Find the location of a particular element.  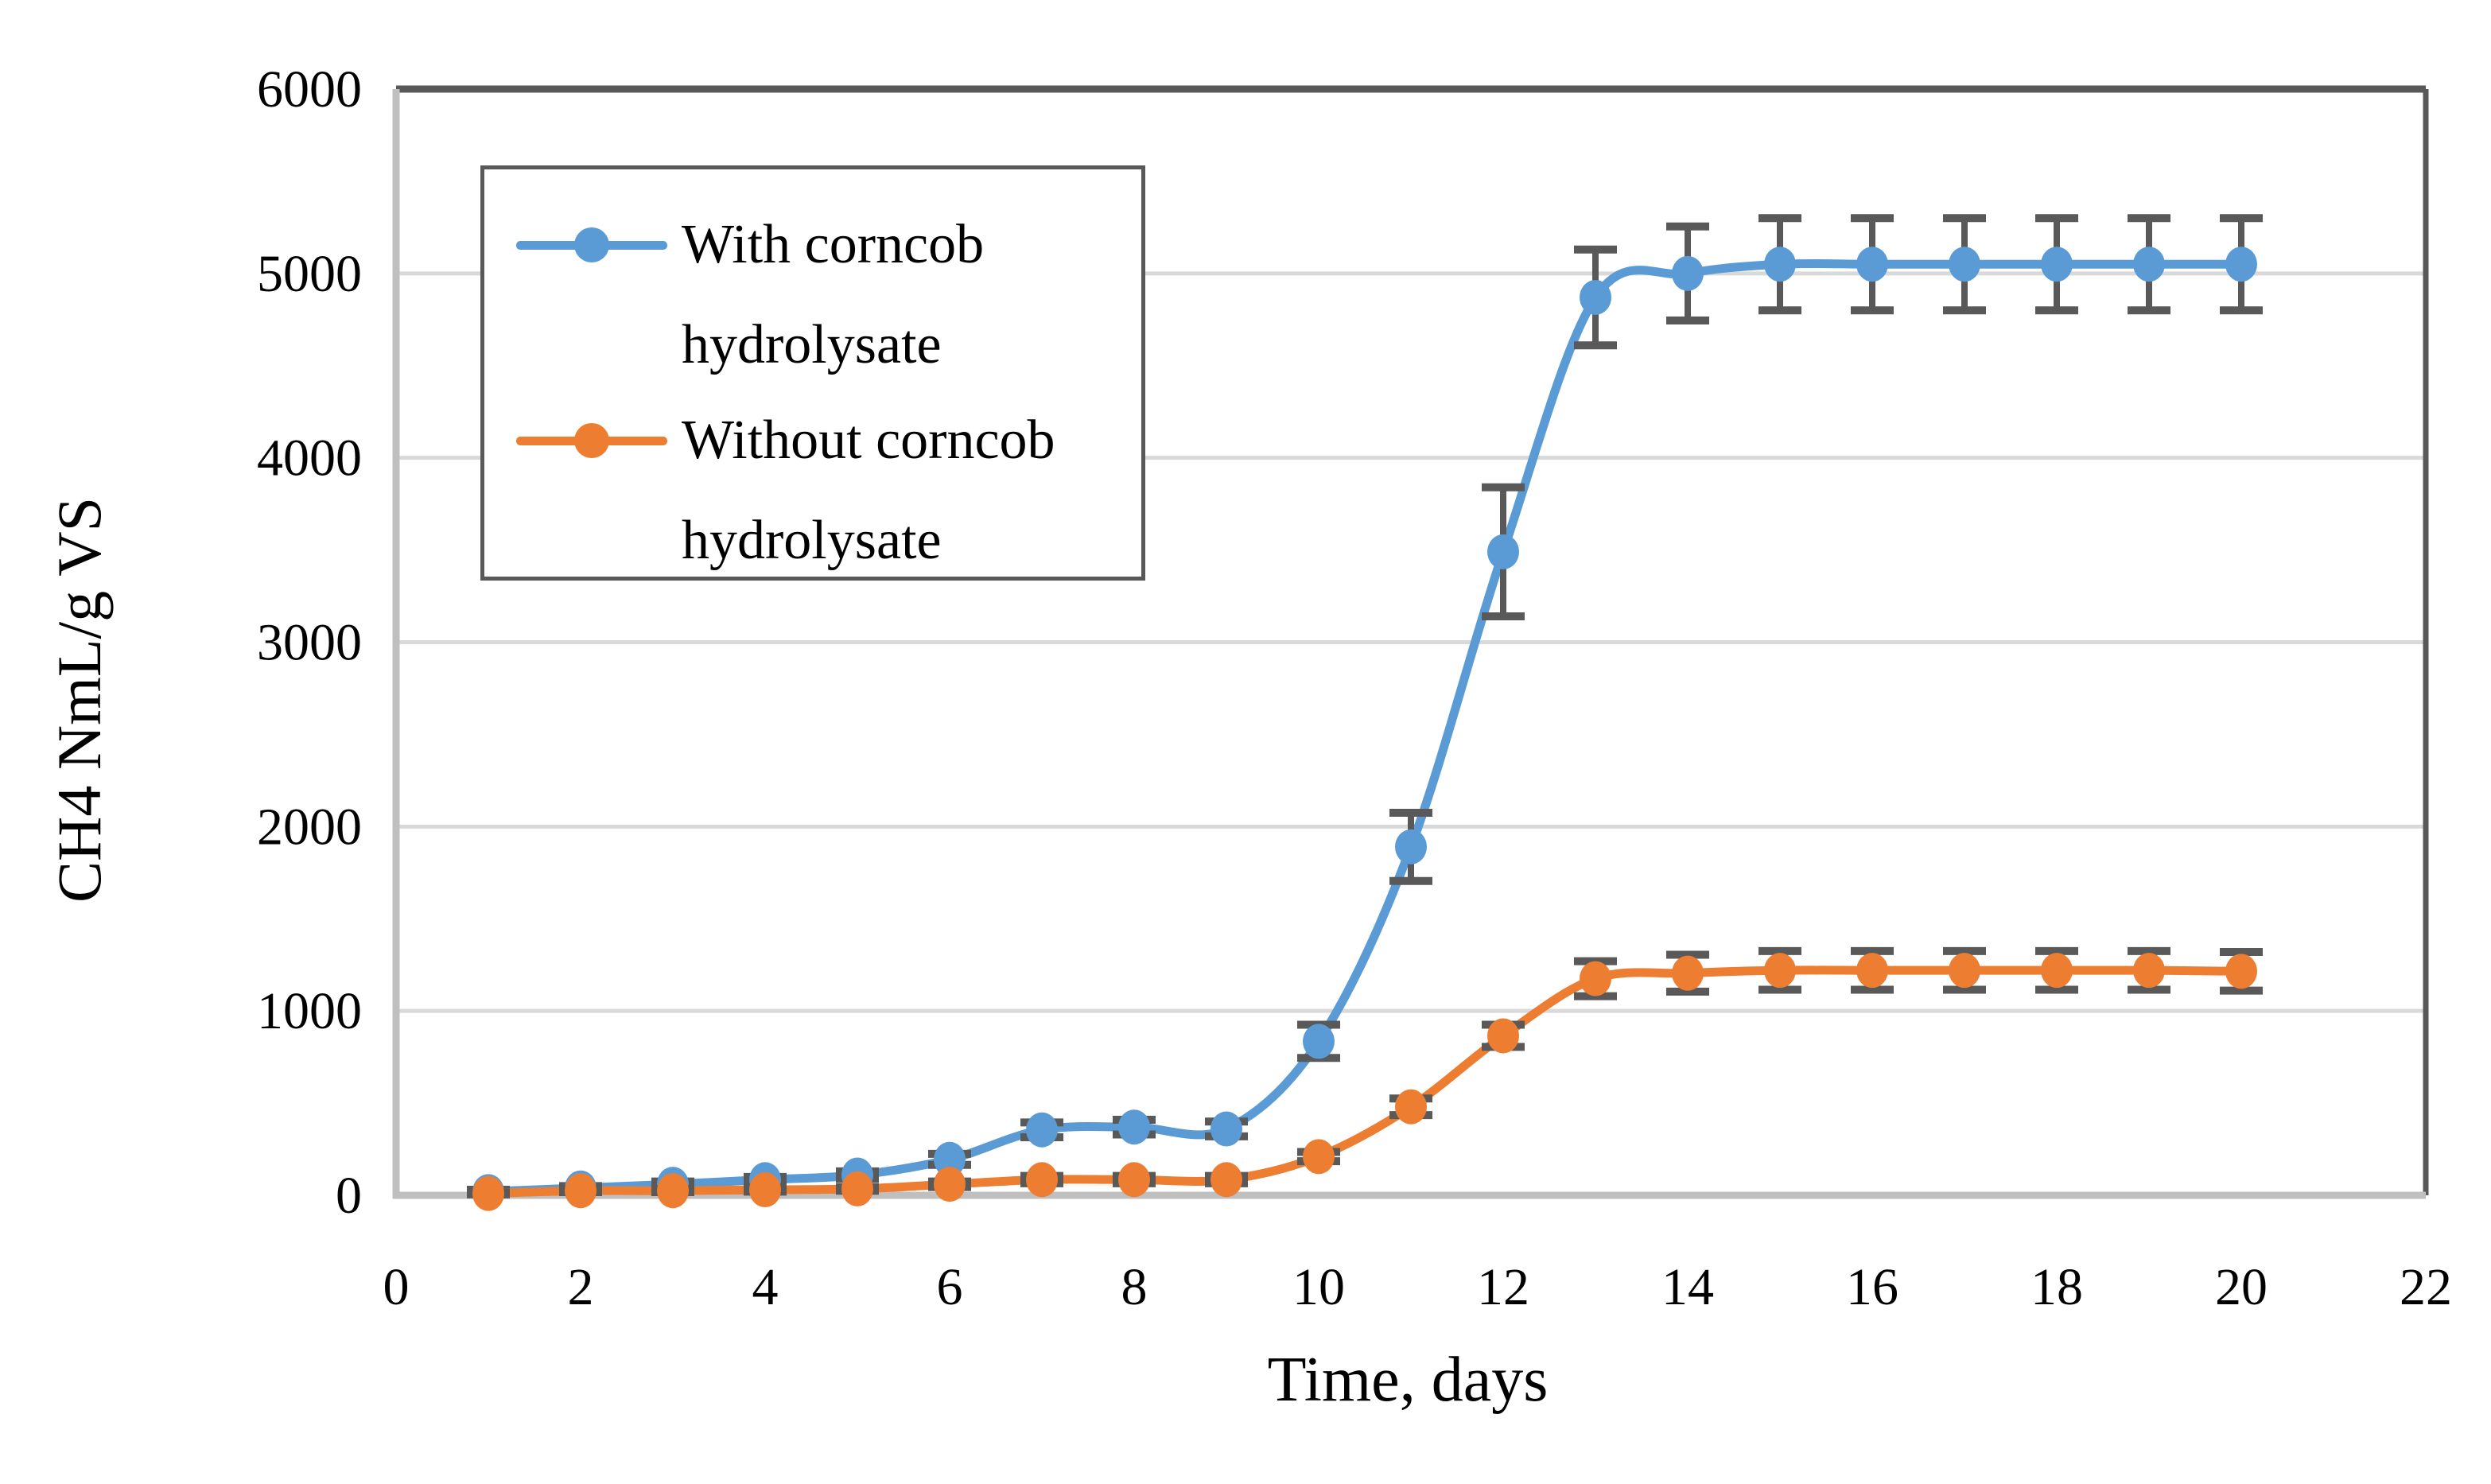

y-tick-label: 1000 is located at coordinates (309, 1011).